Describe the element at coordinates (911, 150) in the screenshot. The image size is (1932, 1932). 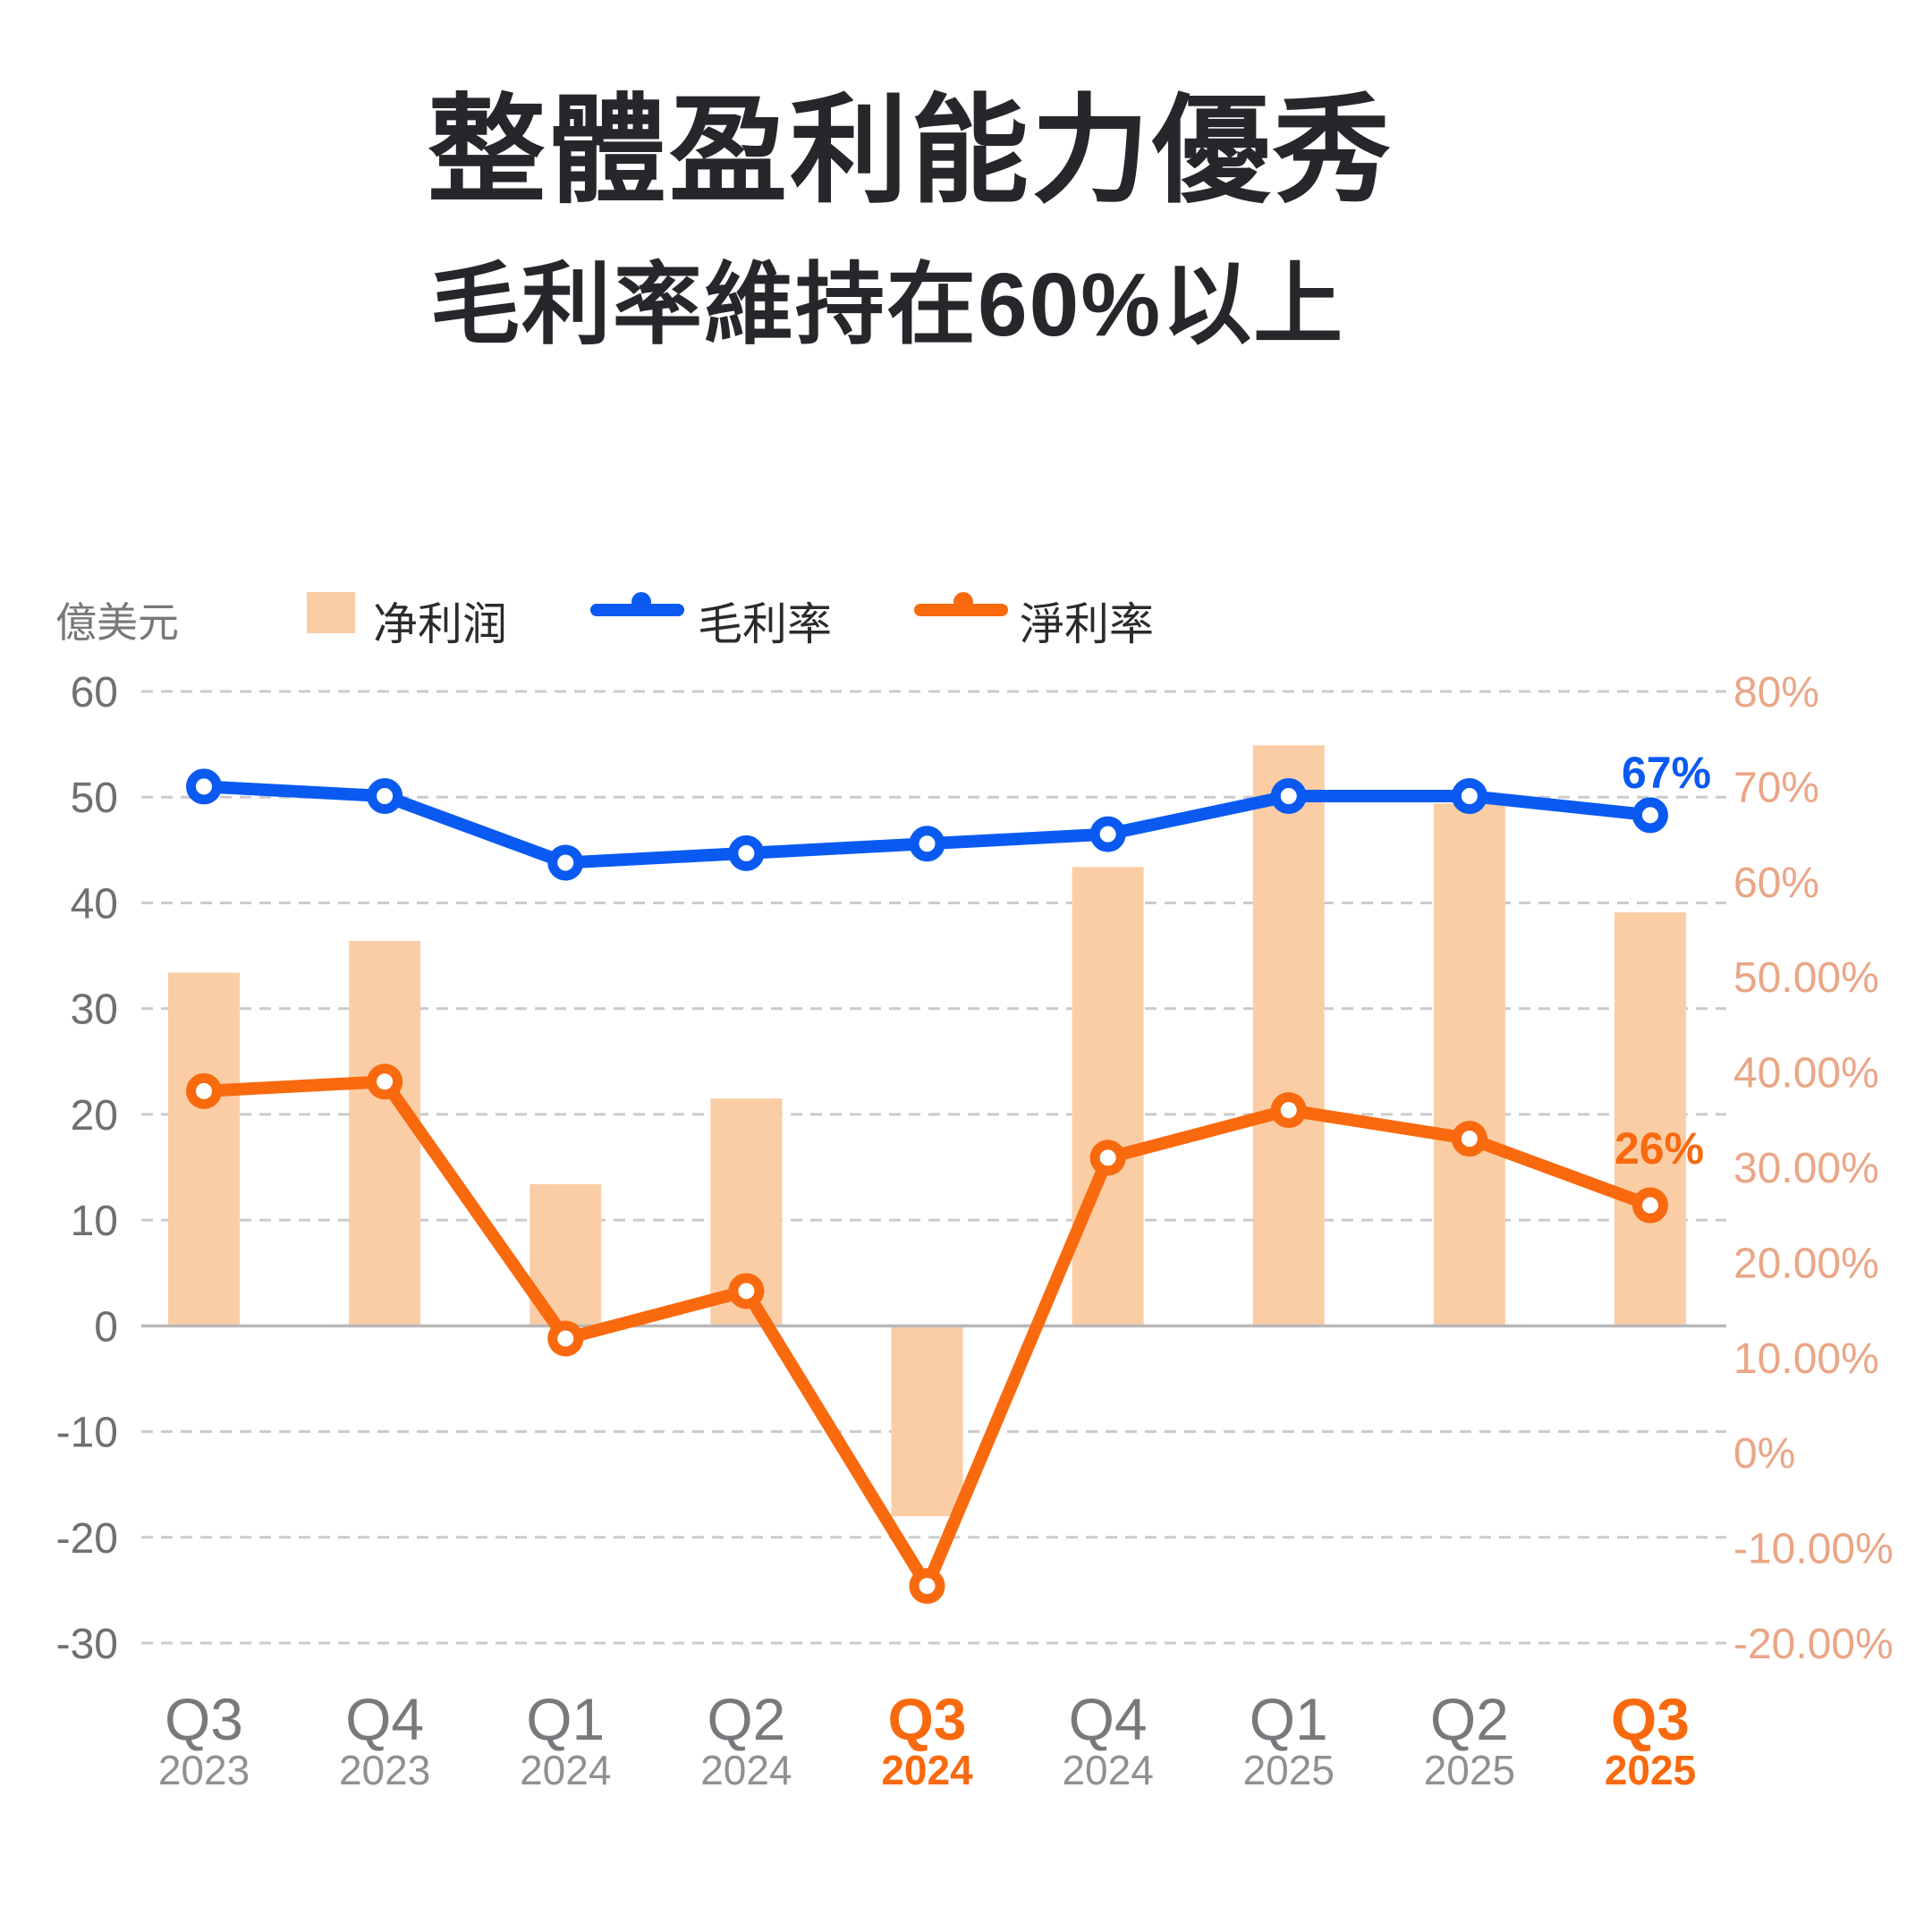
I see `page-title: 整體盈利能力優秀` at that location.